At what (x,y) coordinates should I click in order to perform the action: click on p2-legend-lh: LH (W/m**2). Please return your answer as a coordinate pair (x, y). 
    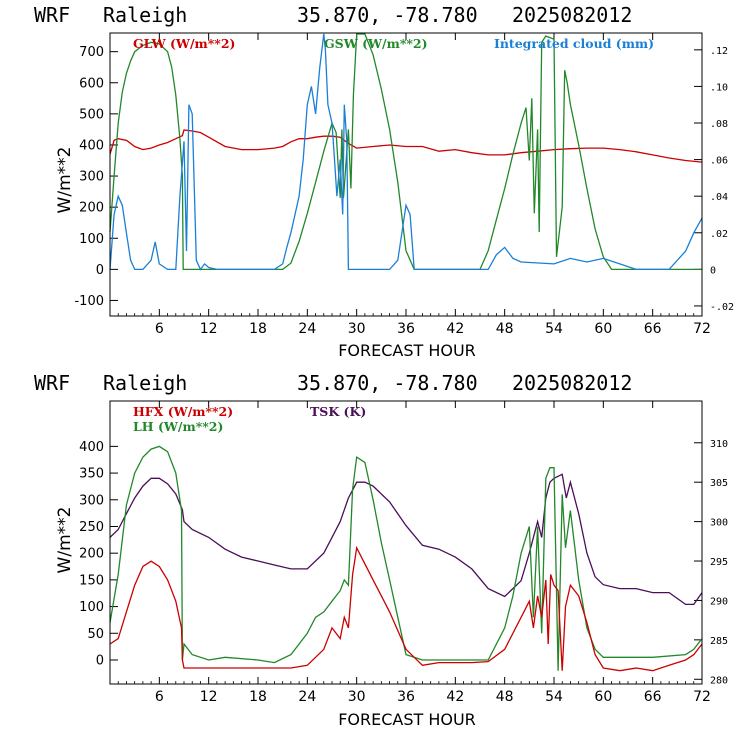
    Looking at the image, I should click on (178, 426).